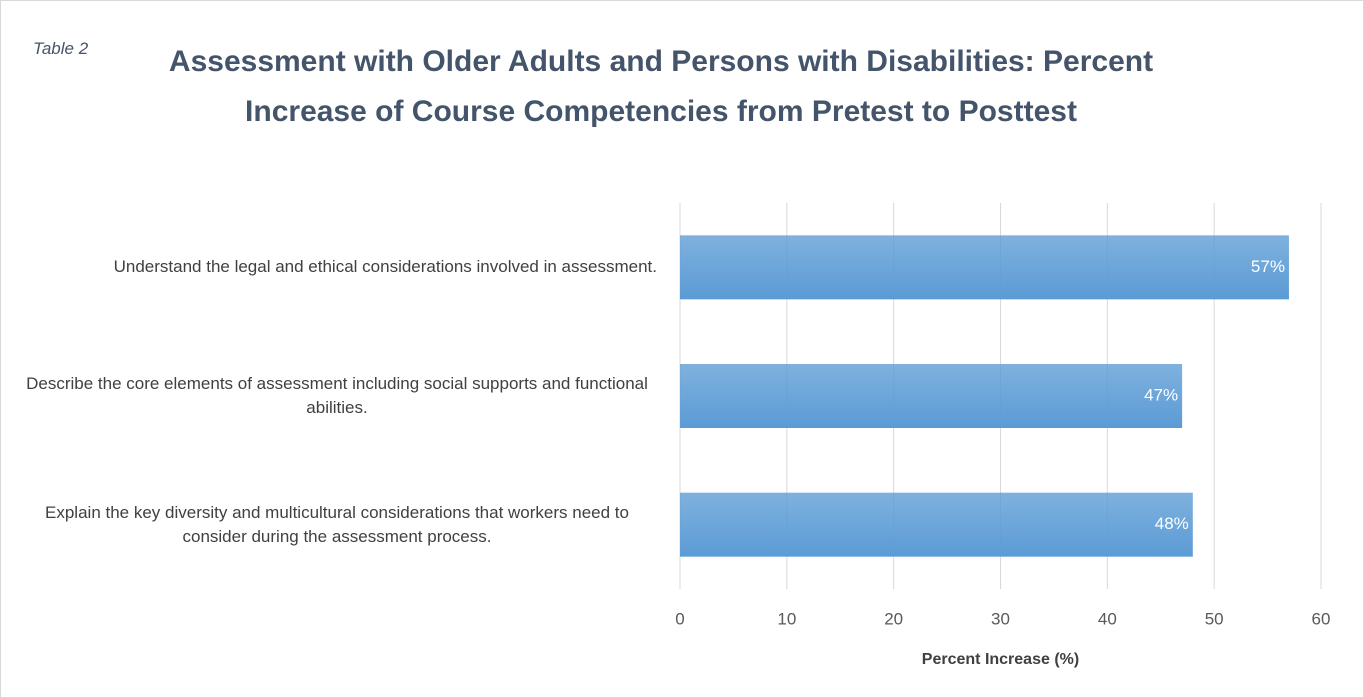 The height and width of the screenshot is (698, 1364). What do you see at coordinates (1268, 266) in the screenshot?
I see `value-label: 57%` at bounding box center [1268, 266].